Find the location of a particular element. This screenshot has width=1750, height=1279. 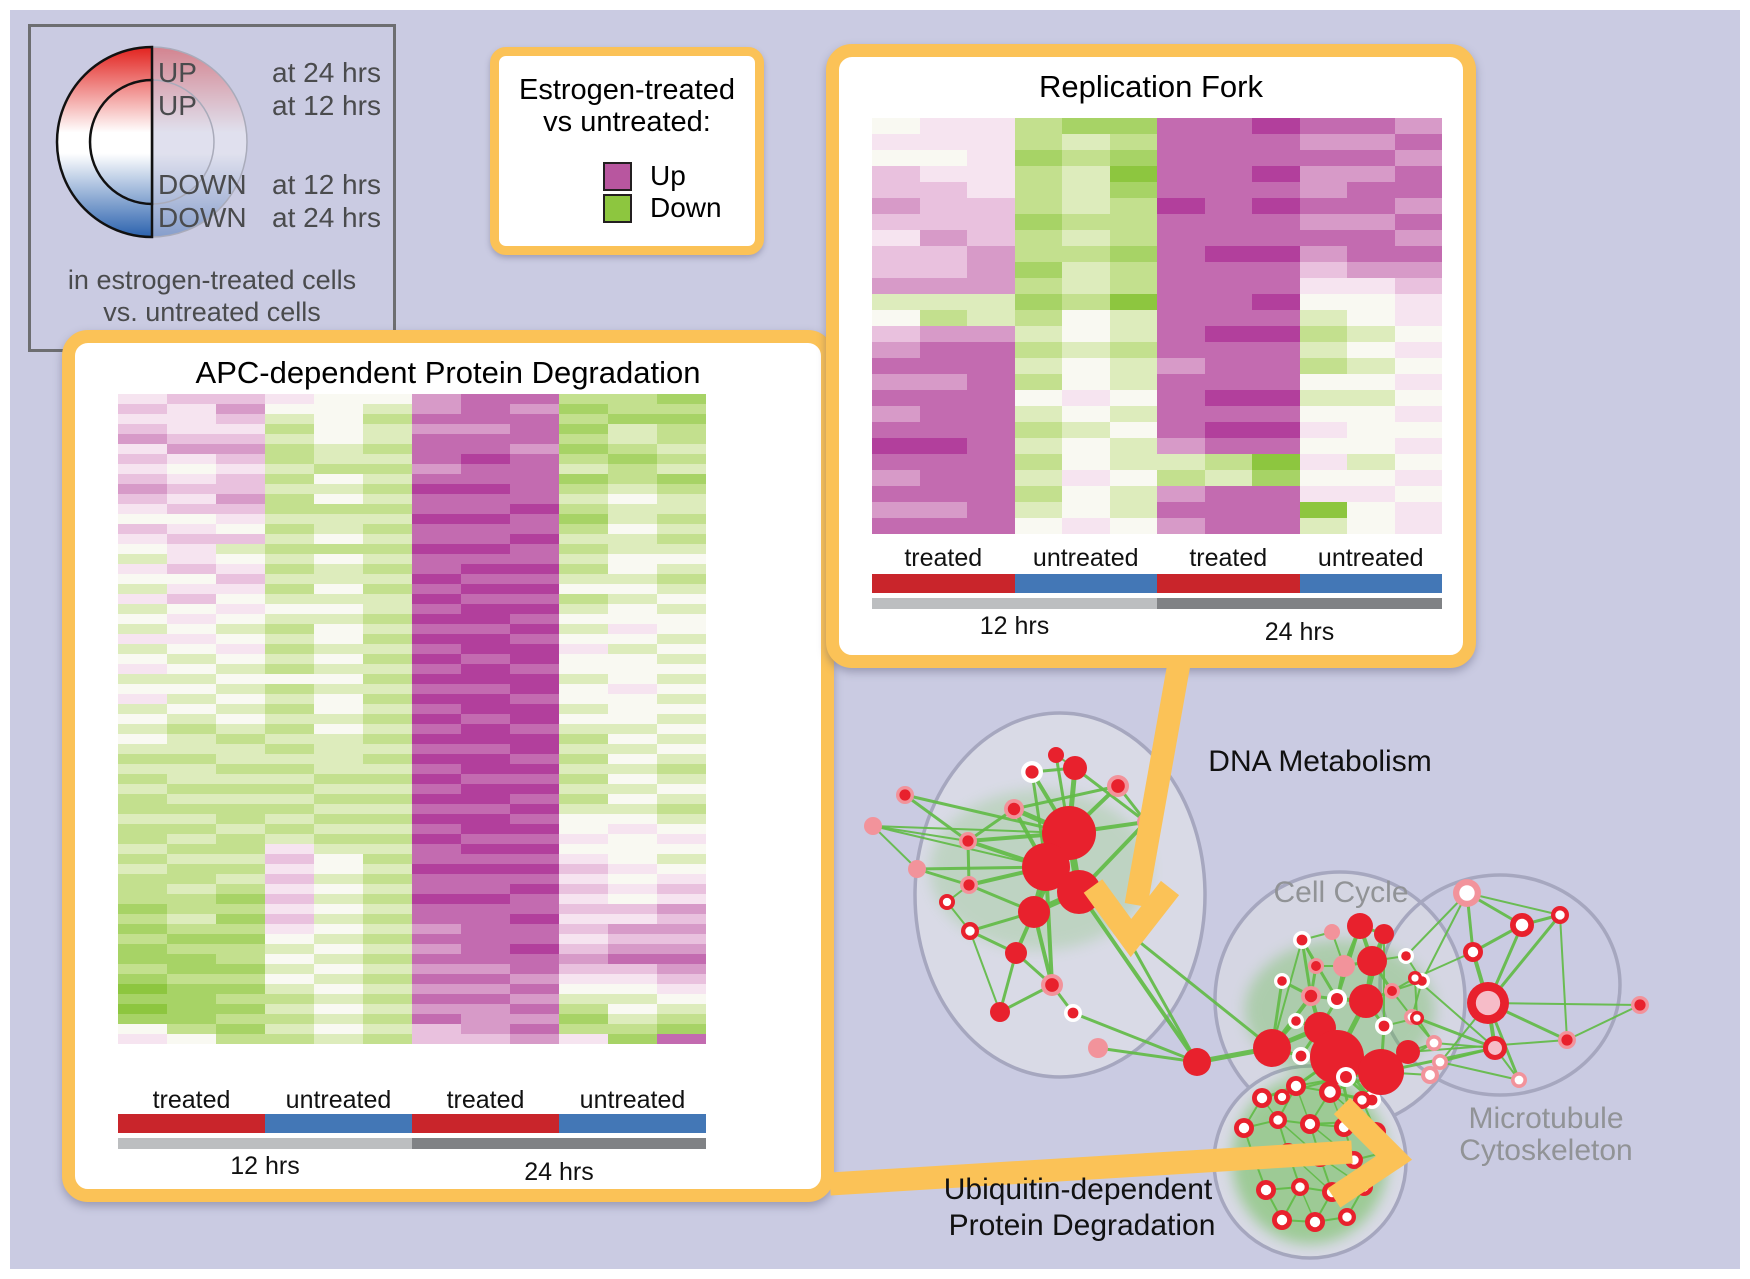

rf-group-labels: treated untreated treated untreated is located at coordinates (1157, 558).